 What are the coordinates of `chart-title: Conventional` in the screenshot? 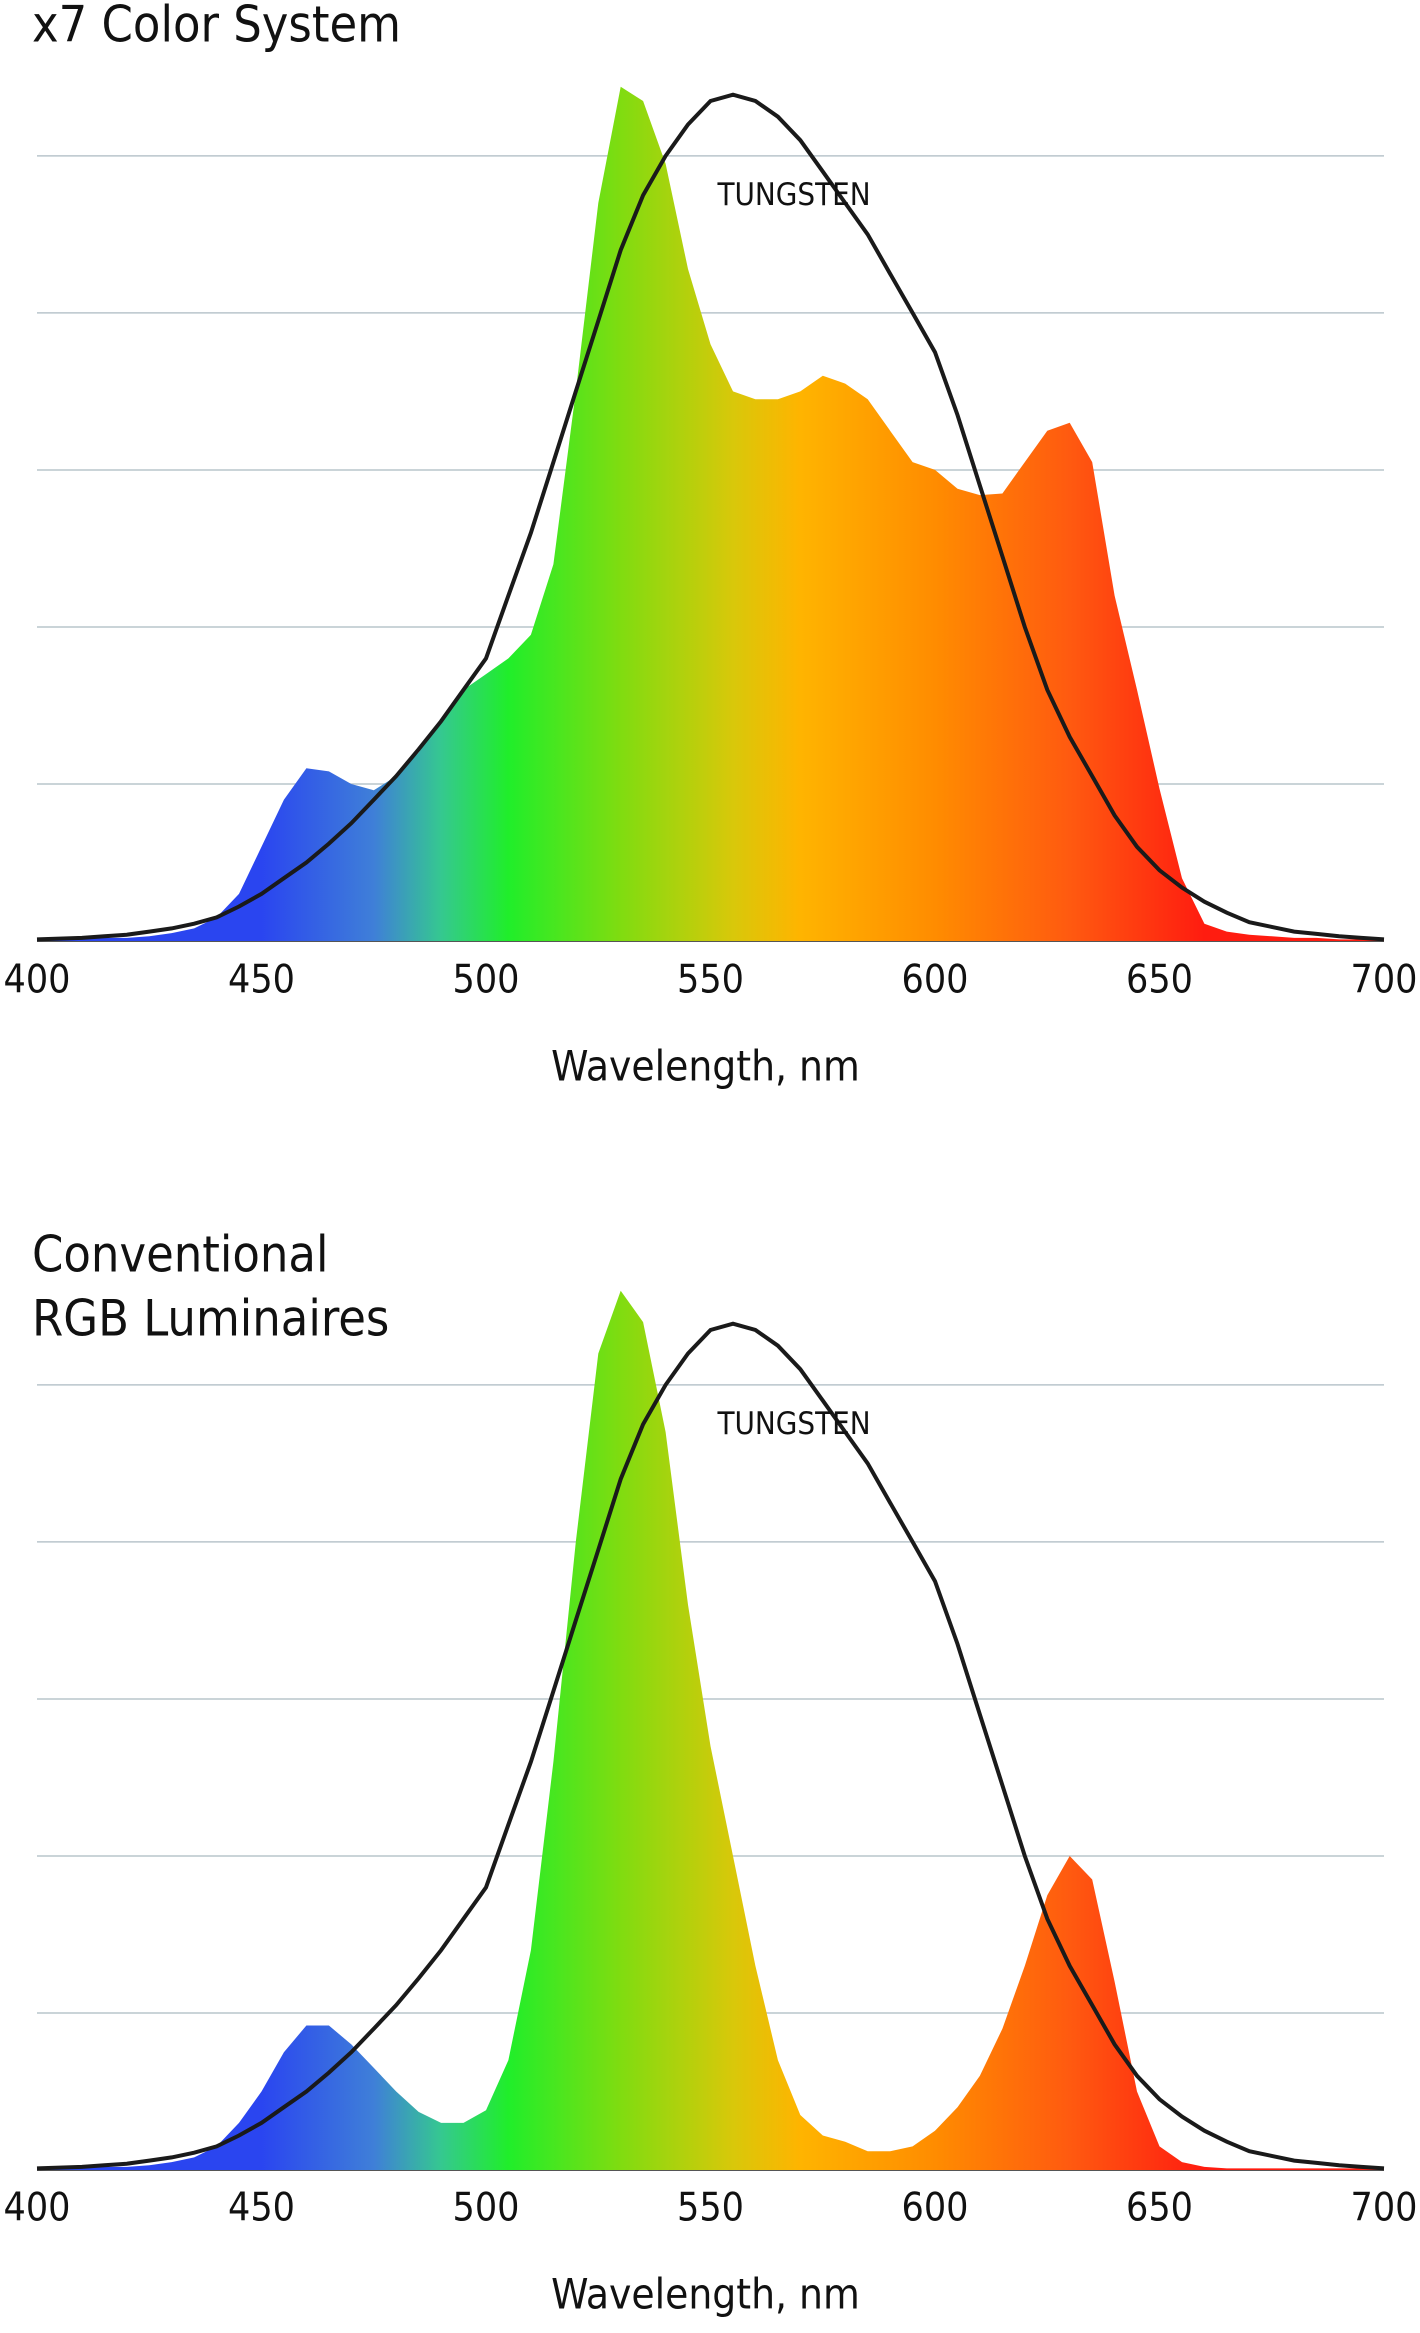 It's located at (180, 1255).